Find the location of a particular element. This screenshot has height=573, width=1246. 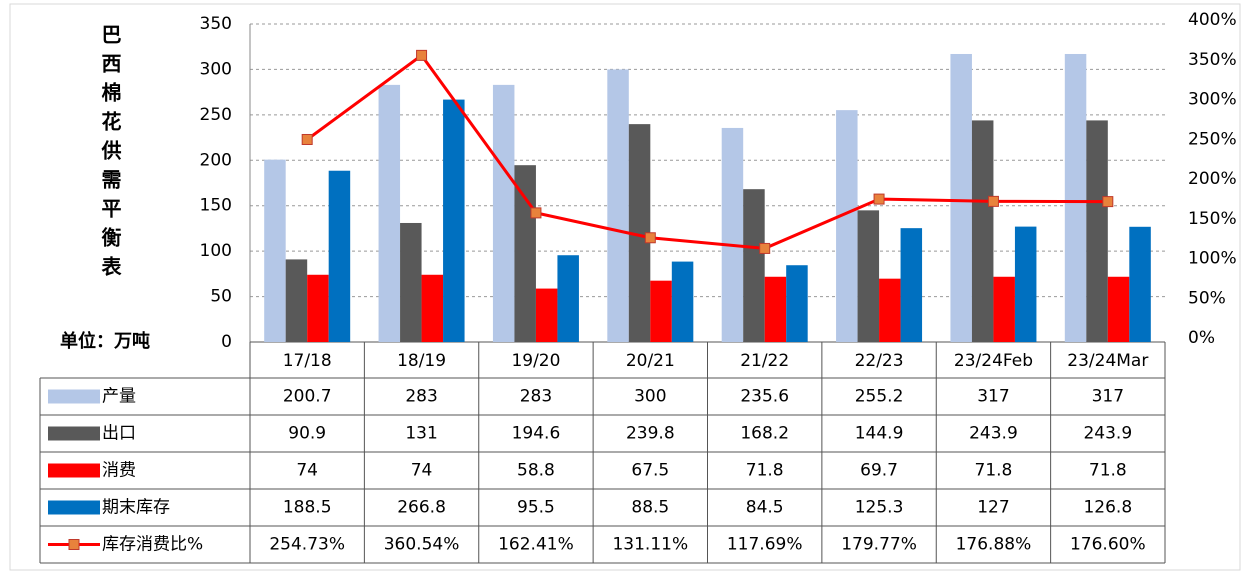

table-cell: 162.41% is located at coordinates (536, 545).